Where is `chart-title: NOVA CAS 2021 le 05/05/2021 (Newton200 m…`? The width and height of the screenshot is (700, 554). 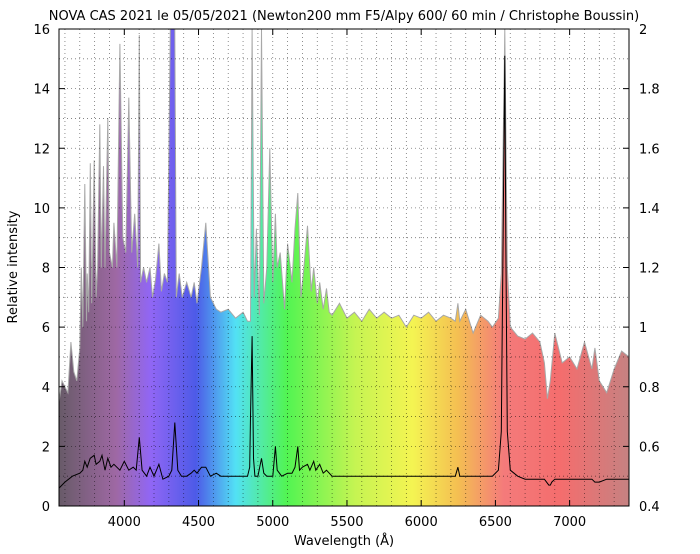 chart-title: NOVA CAS 2021 le 05/05/2021 (Newton200 m… is located at coordinates (344, 16).